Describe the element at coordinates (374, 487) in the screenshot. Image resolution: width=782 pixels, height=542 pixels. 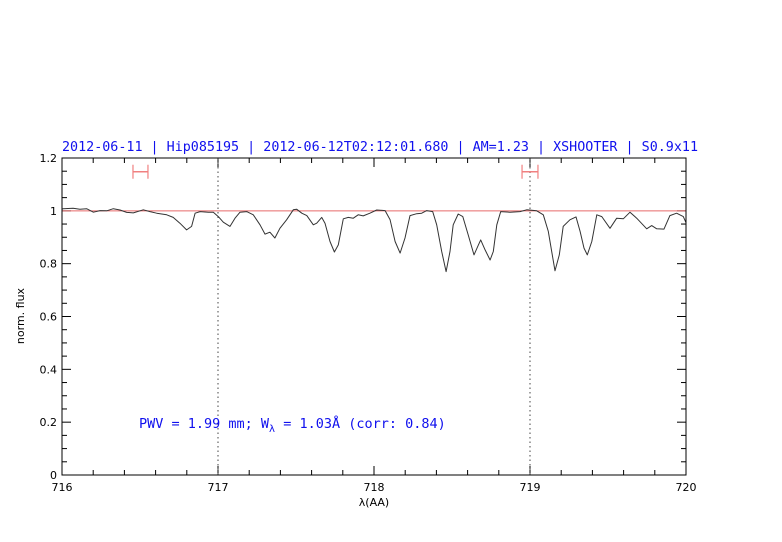
I see `x-tick-label: 718` at that location.